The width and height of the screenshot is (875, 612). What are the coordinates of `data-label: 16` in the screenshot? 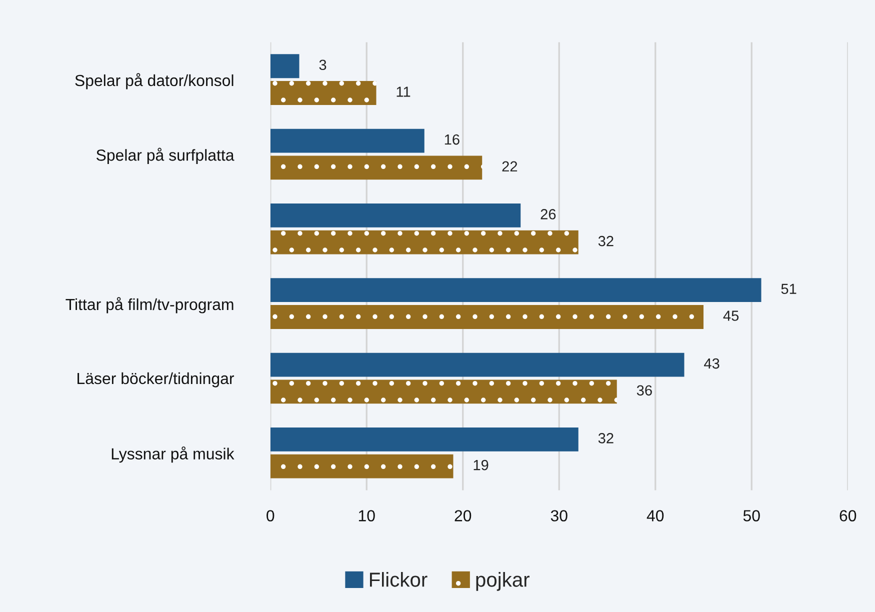 It's located at (452, 139).